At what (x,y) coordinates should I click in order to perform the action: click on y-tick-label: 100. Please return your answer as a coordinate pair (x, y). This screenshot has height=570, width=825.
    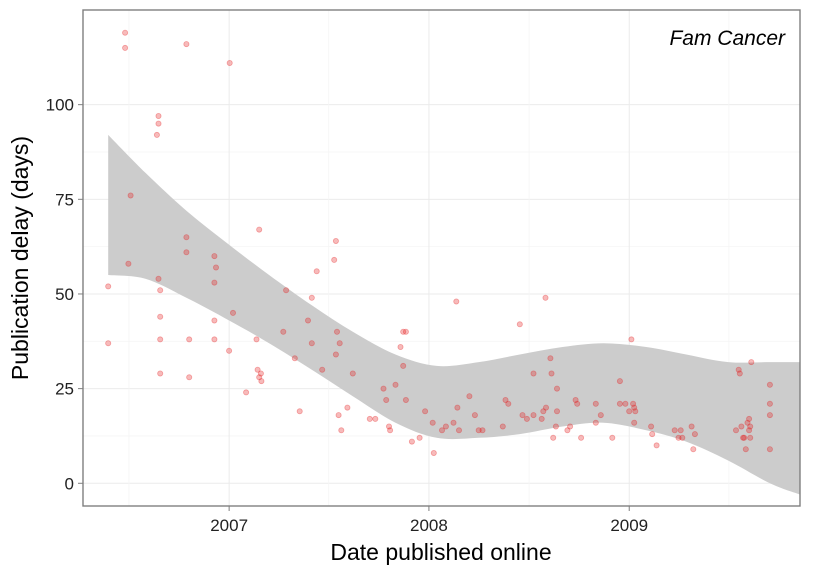
    Looking at the image, I should click on (60, 105).